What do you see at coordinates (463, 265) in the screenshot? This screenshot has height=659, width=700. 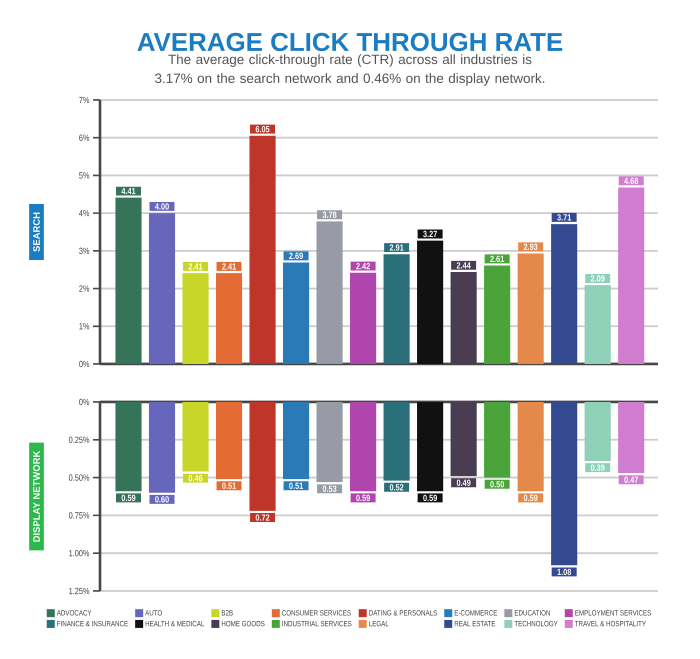 I see `data-label: 2.44` at bounding box center [463, 265].